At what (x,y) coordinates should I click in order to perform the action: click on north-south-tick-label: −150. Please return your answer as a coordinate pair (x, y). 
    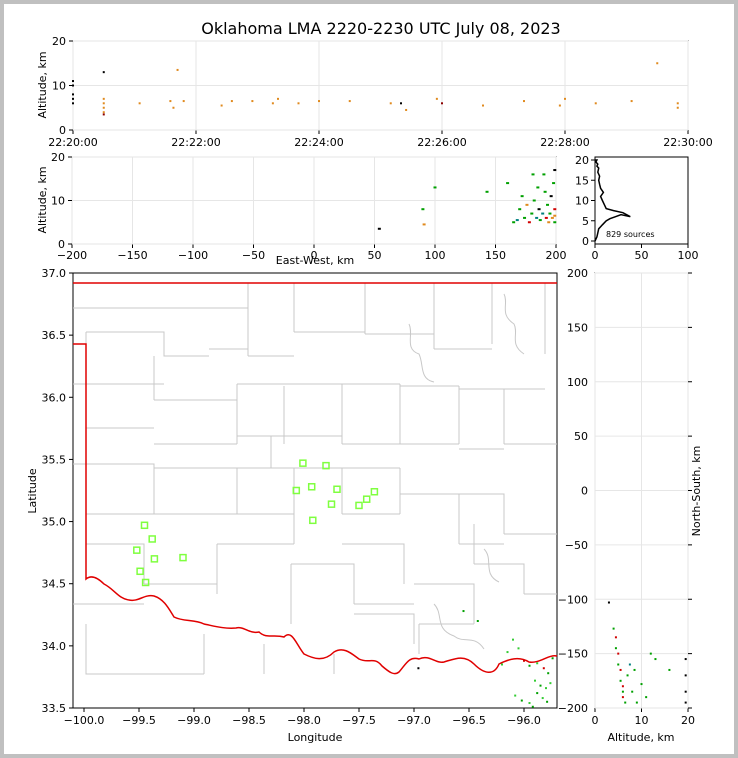
    Looking at the image, I should click on (573, 654).